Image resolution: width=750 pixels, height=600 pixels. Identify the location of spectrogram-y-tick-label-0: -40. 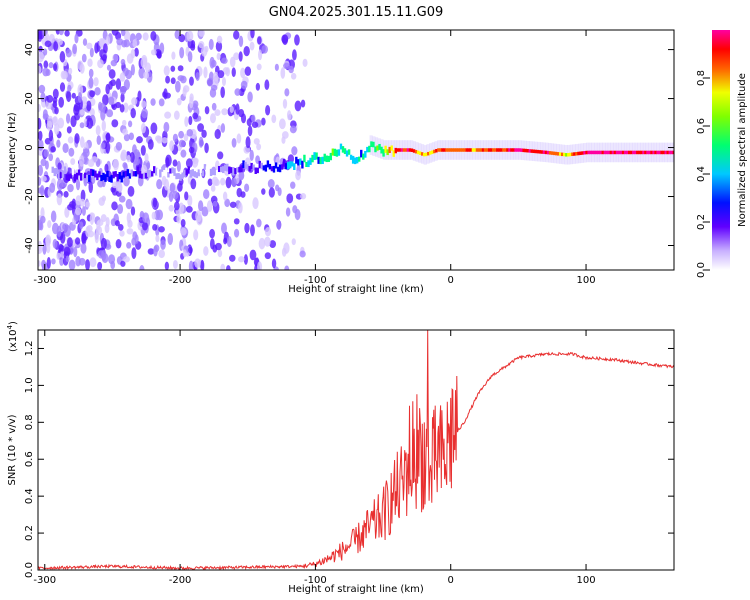
(29, 245).